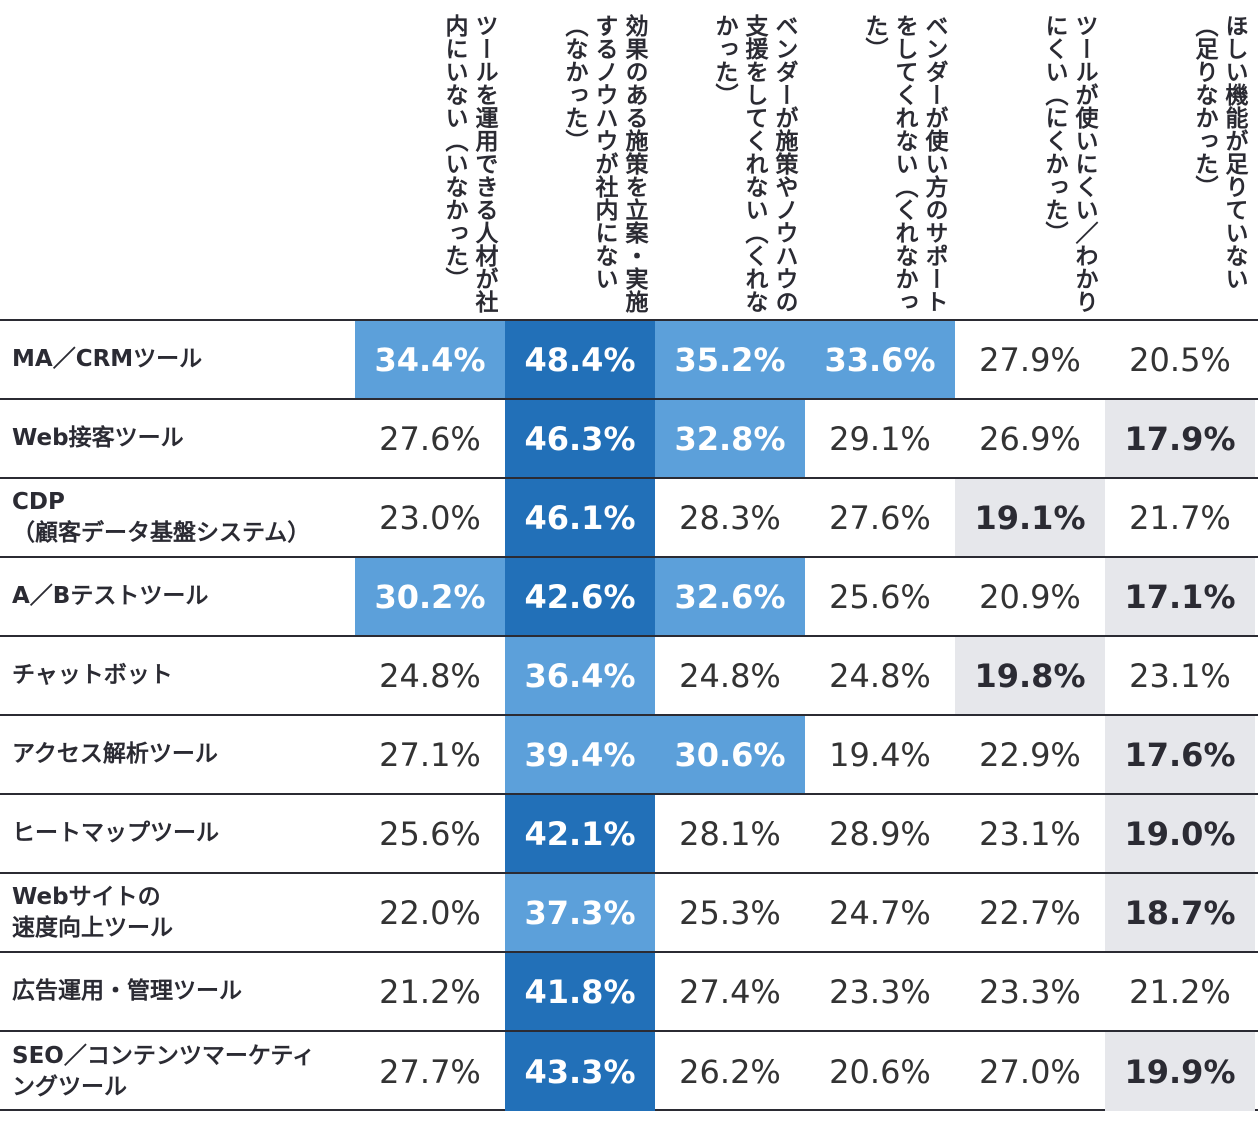  Describe the element at coordinates (92, 675) in the screenshot. I see `row-label: チャットボット` at that location.